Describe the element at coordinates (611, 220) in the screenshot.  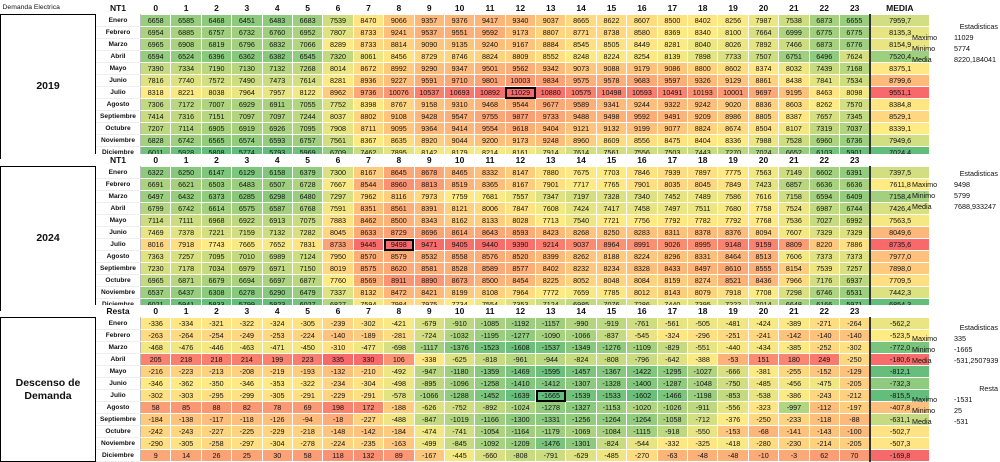
I see `data-cell: 7721` at that location.